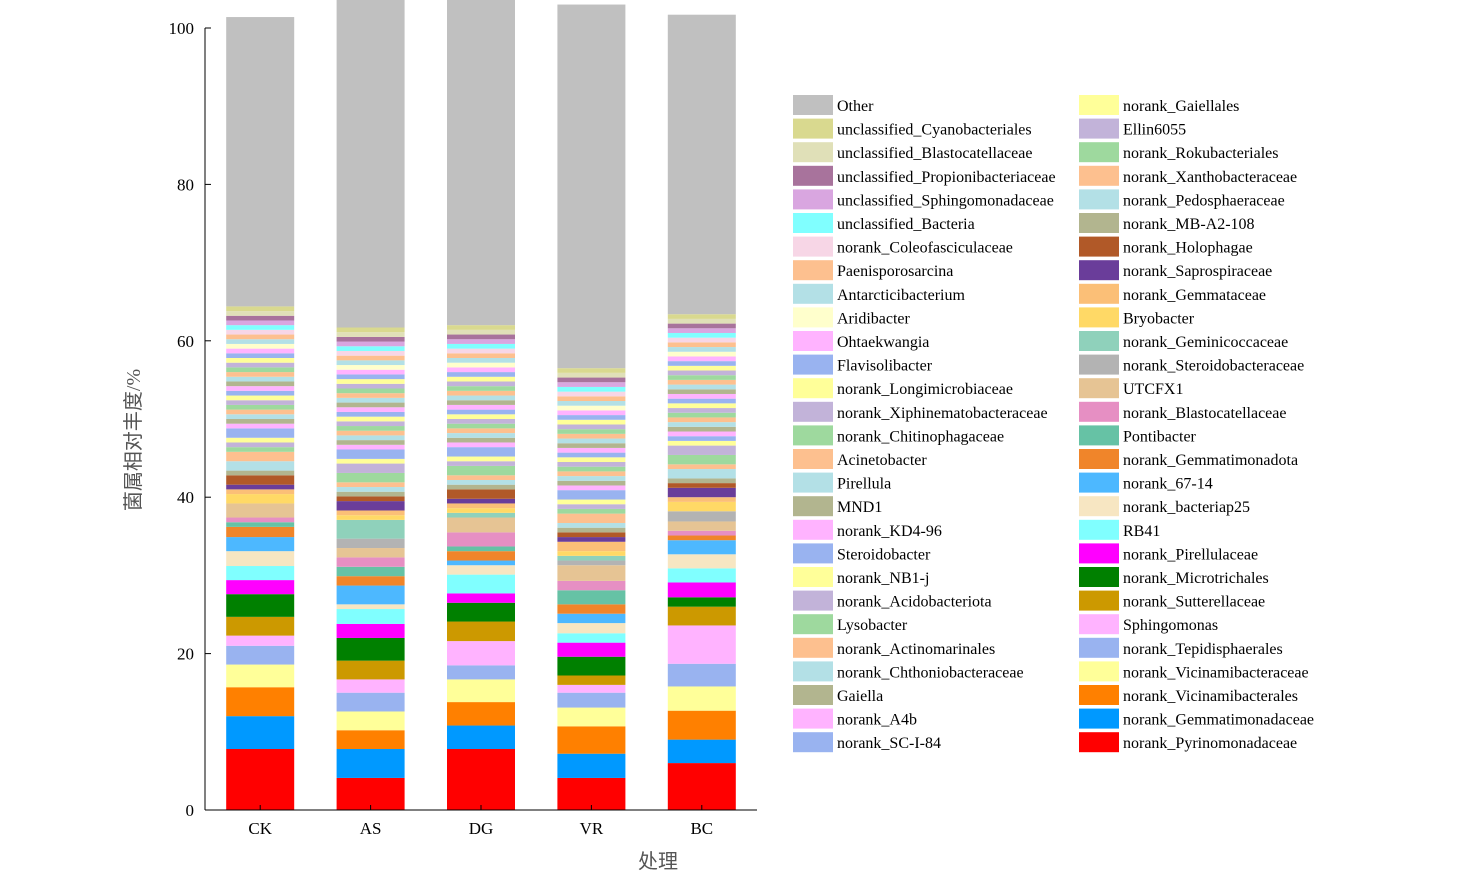 The width and height of the screenshot is (1459, 888). I want to click on legend-label-norank-kd4-96: norank_KD4-96, so click(889, 531).